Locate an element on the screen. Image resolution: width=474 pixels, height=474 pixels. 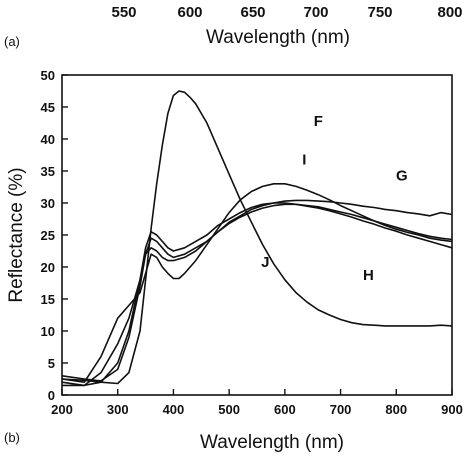
panel-a-tick-label: 700 is located at coordinates (315, 12).